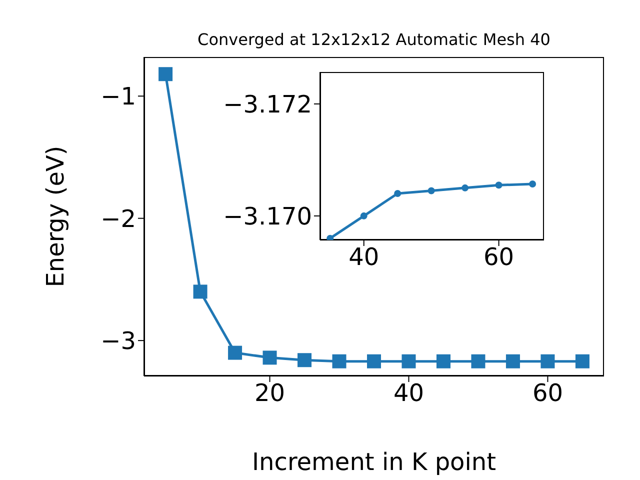 The height and width of the screenshot is (480, 640). What do you see at coordinates (374, 39) in the screenshot?
I see `chart-title: Converged at 12x12x12 Automatic Mesh 40` at bounding box center [374, 39].